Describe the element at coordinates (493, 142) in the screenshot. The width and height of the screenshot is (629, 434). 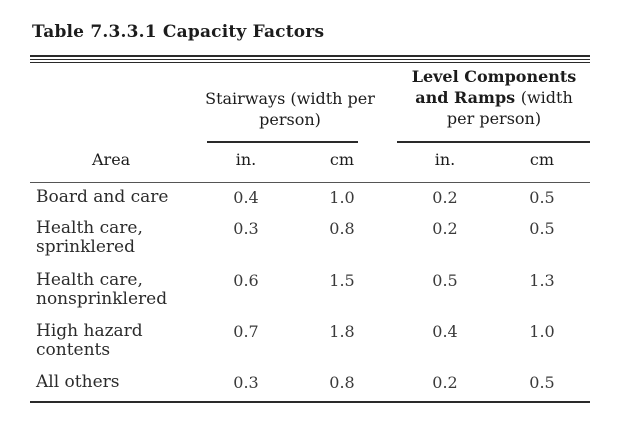
I see `level-underline` at that location.